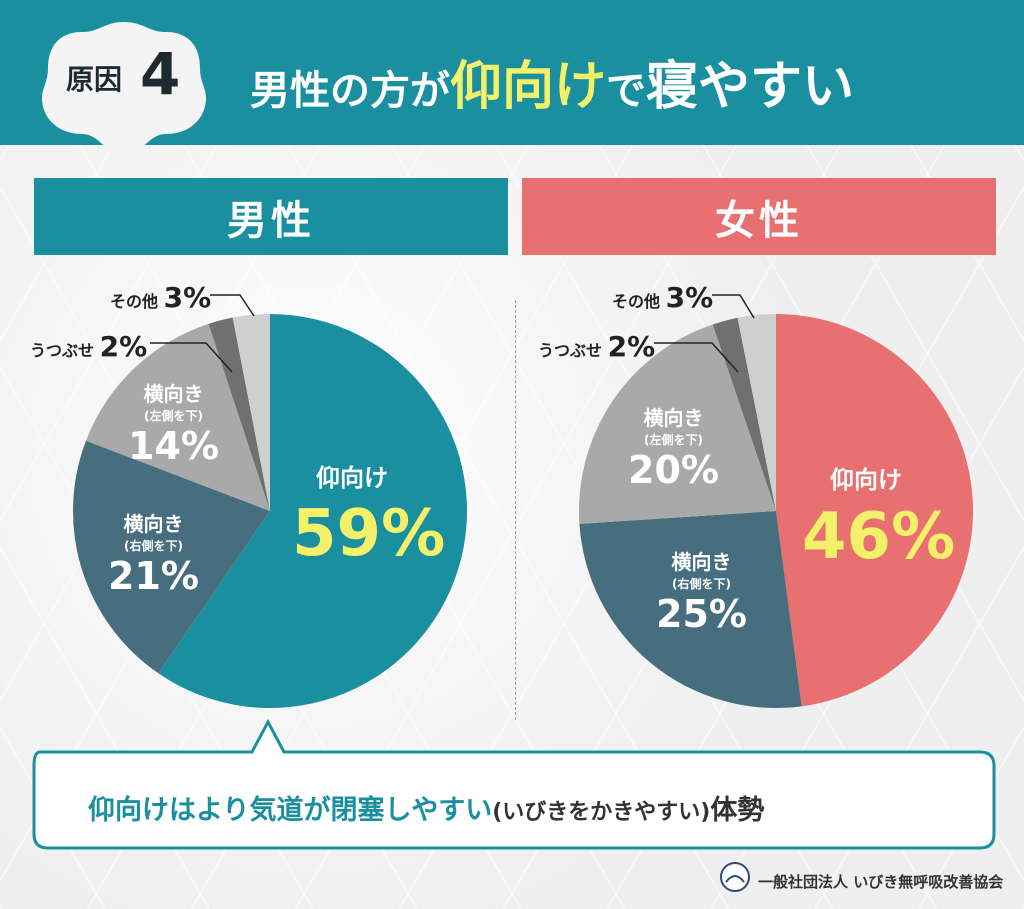 The height and width of the screenshot is (909, 1024). Describe the element at coordinates (881, 882) in the screenshot. I see `org-name: 一般社団法人 いびき無呼吸改善協会` at that location.